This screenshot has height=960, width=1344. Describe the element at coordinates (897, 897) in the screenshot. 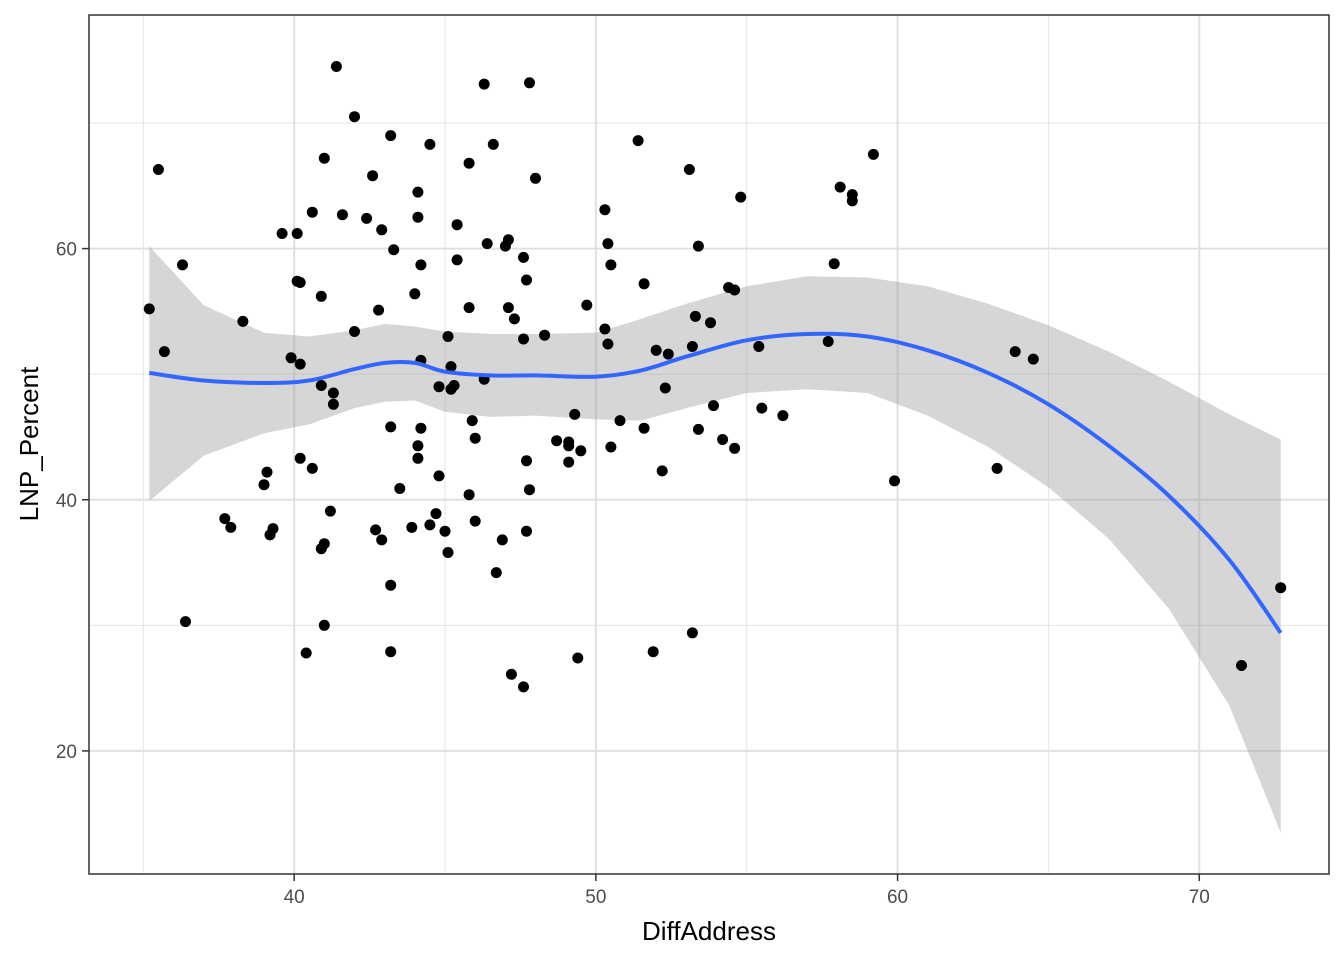

I see `x-tick-label: 60` at that location.